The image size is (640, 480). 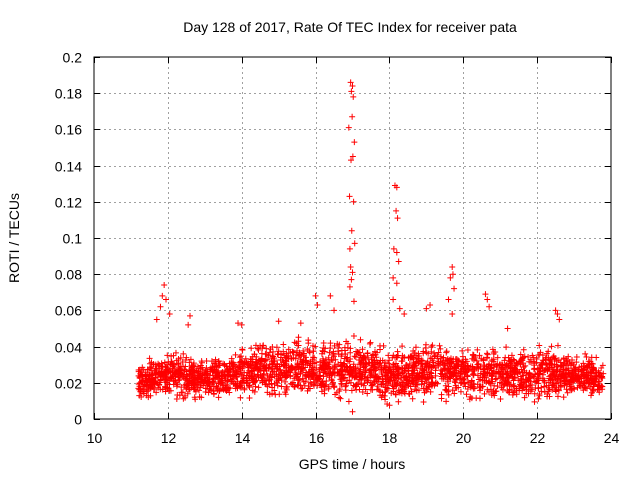 What do you see at coordinates (95, 438) in the screenshot?
I see `x-tick-label: 10` at bounding box center [95, 438].